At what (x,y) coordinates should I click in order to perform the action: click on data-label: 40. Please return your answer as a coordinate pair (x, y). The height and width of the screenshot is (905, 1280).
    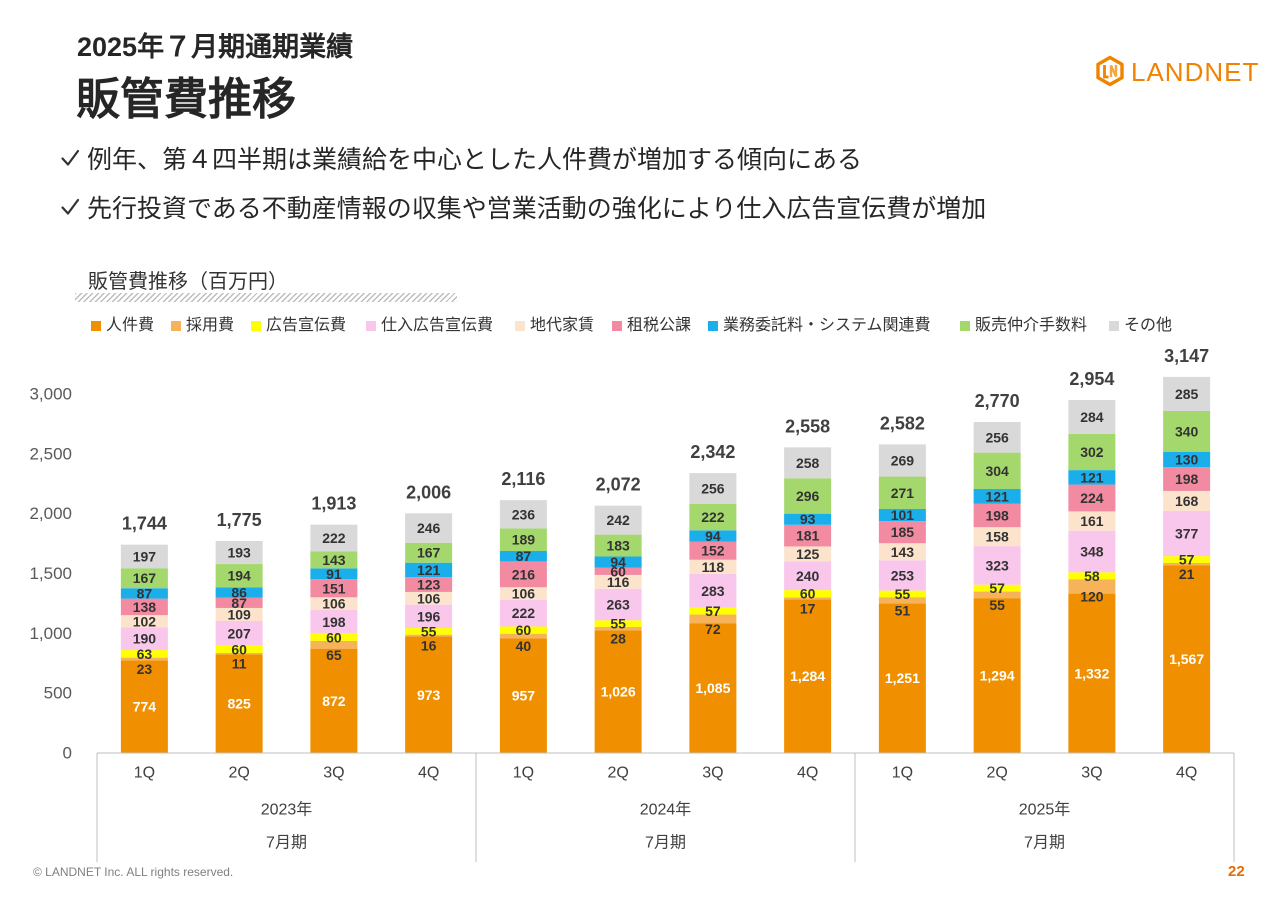
    Looking at the image, I should click on (524, 646).